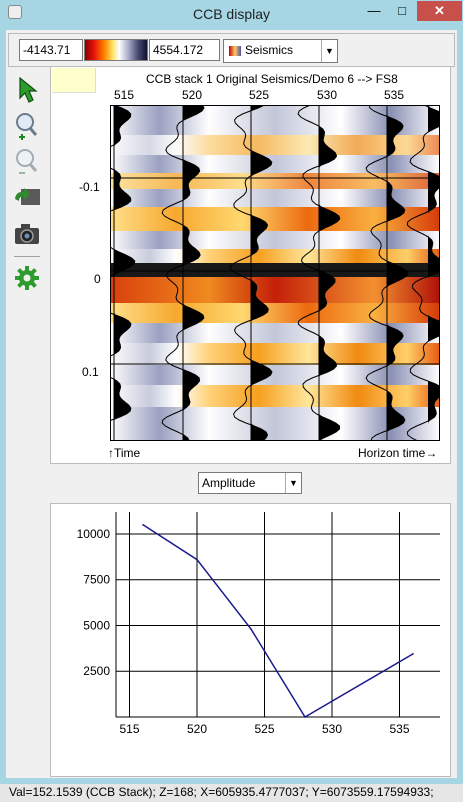 Image resolution: width=463 pixels, height=802 pixels. What do you see at coordinates (27, 90) in the screenshot?
I see `pointer-arrow-icon` at bounding box center [27, 90].